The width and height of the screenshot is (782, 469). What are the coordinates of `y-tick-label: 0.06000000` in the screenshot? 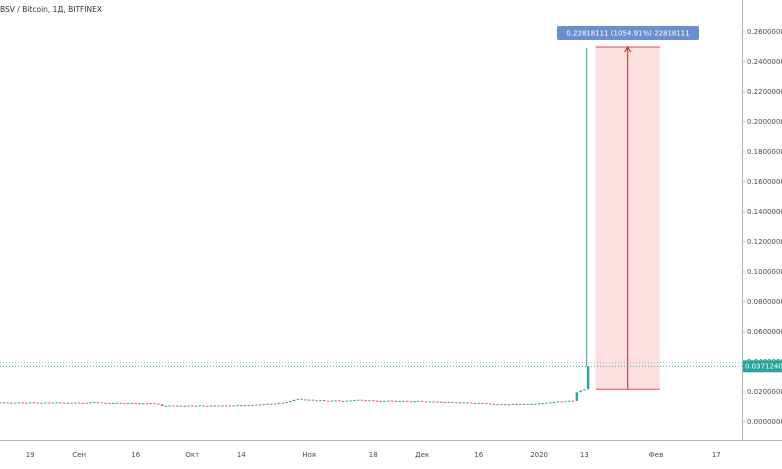 It's located at (764, 332).